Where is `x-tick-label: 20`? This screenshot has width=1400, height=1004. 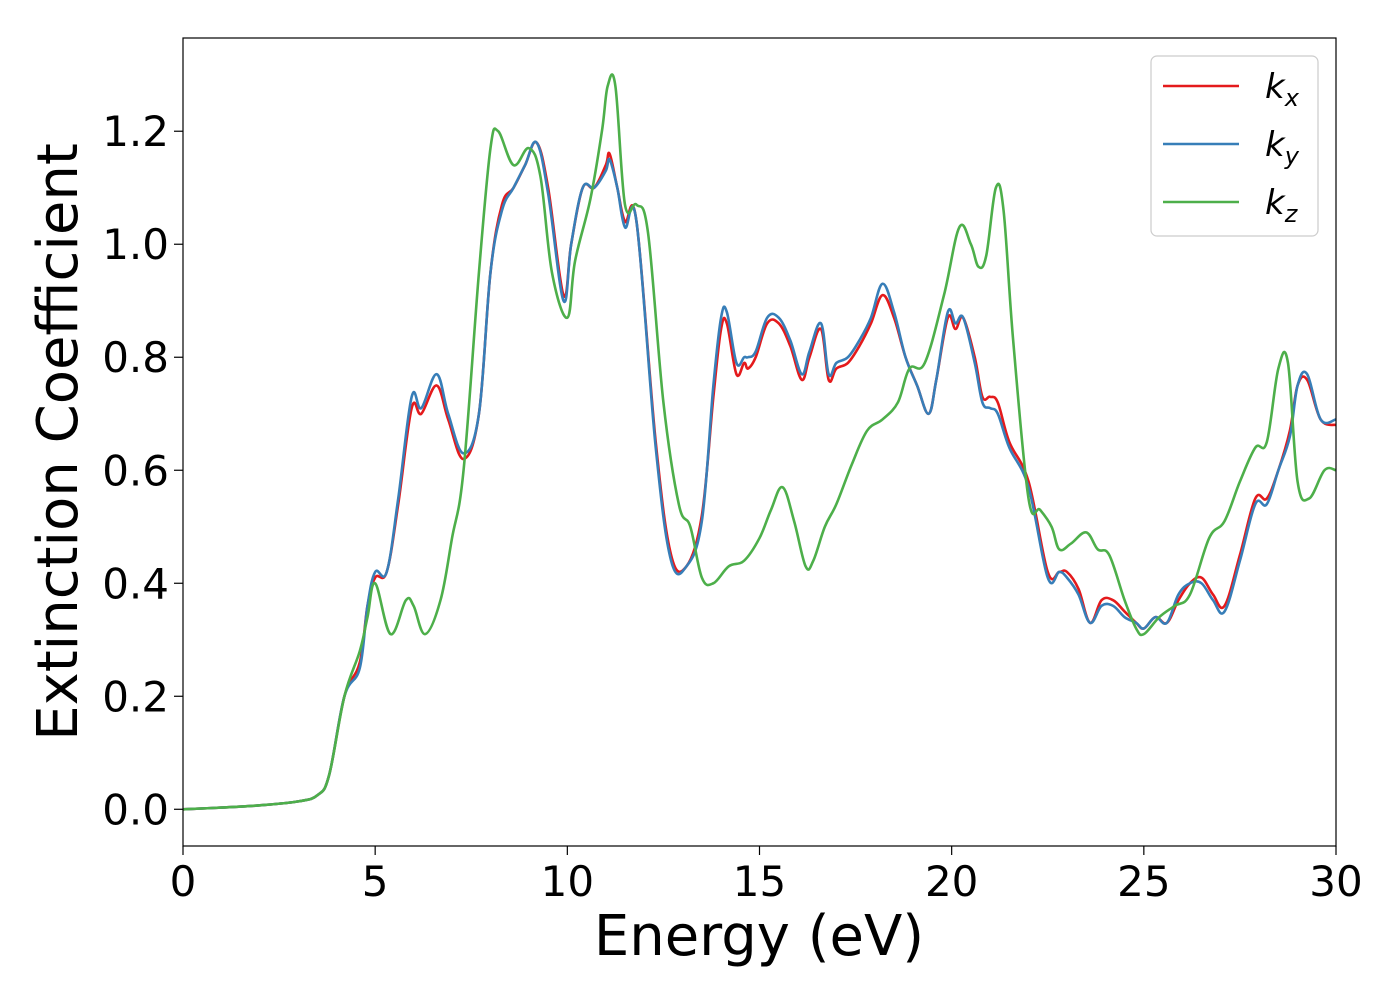
x-tick-label: 20 is located at coordinates (951, 881).